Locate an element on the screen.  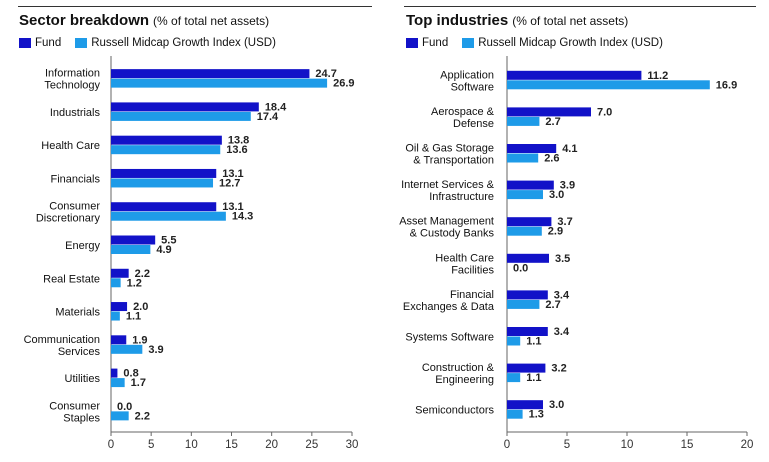
category-label-line: Financials is located at coordinates (75, 179).